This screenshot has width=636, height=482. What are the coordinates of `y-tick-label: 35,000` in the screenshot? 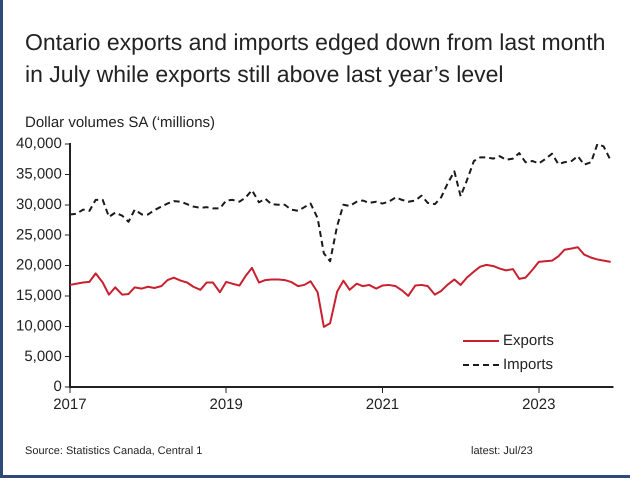 It's located at (39, 174).